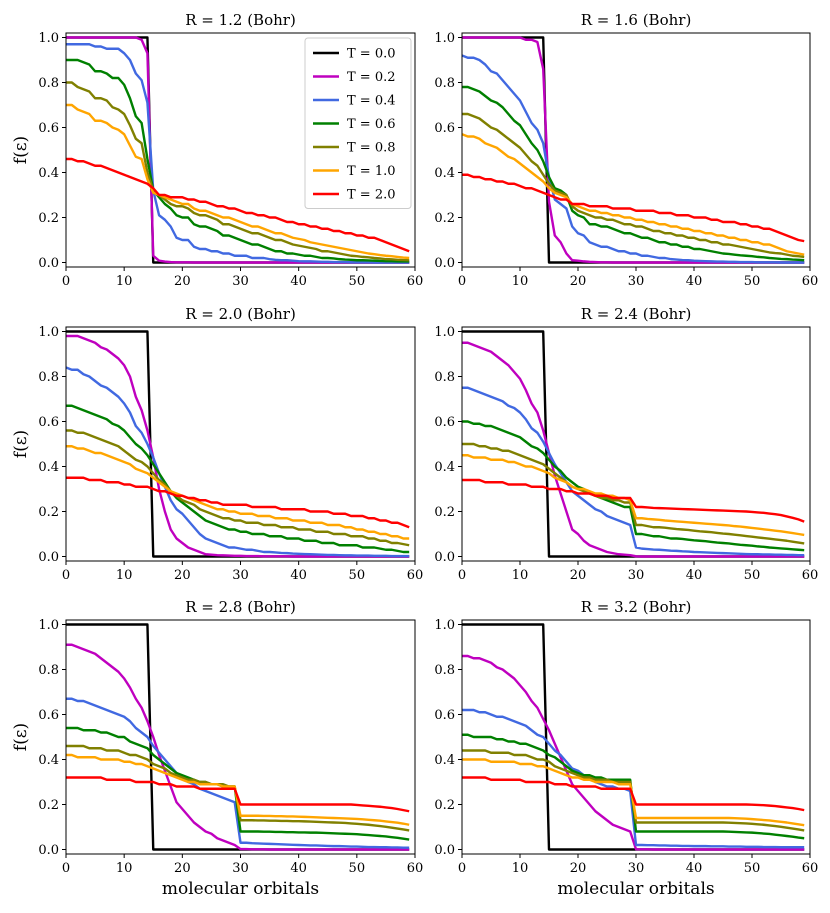 The image size is (830, 913). What do you see at coordinates (240, 20) in the screenshot?
I see `panel-title: R = 1.2 (Bohr)` at bounding box center [240, 20].